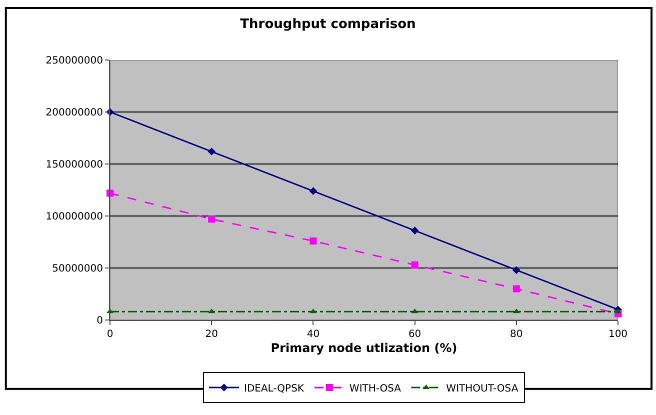 The height and width of the screenshot is (415, 656). I want to click on x-tick-label: 40, so click(313, 334).